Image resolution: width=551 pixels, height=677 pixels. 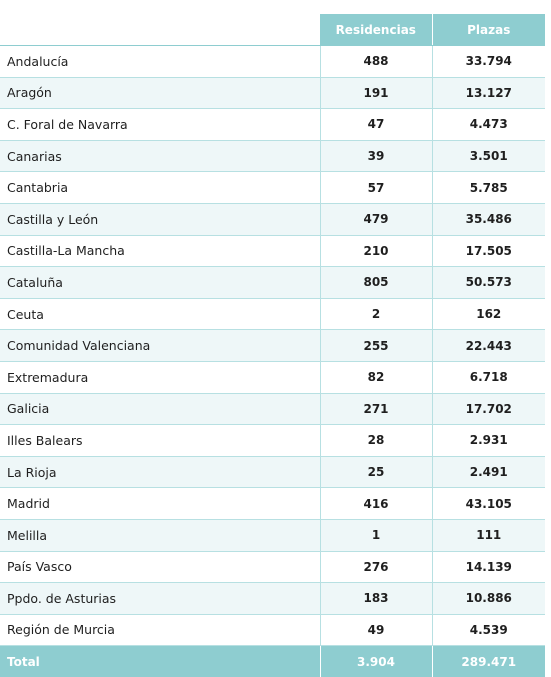 I want to click on plazas-cell: 111, so click(x=488, y=535).